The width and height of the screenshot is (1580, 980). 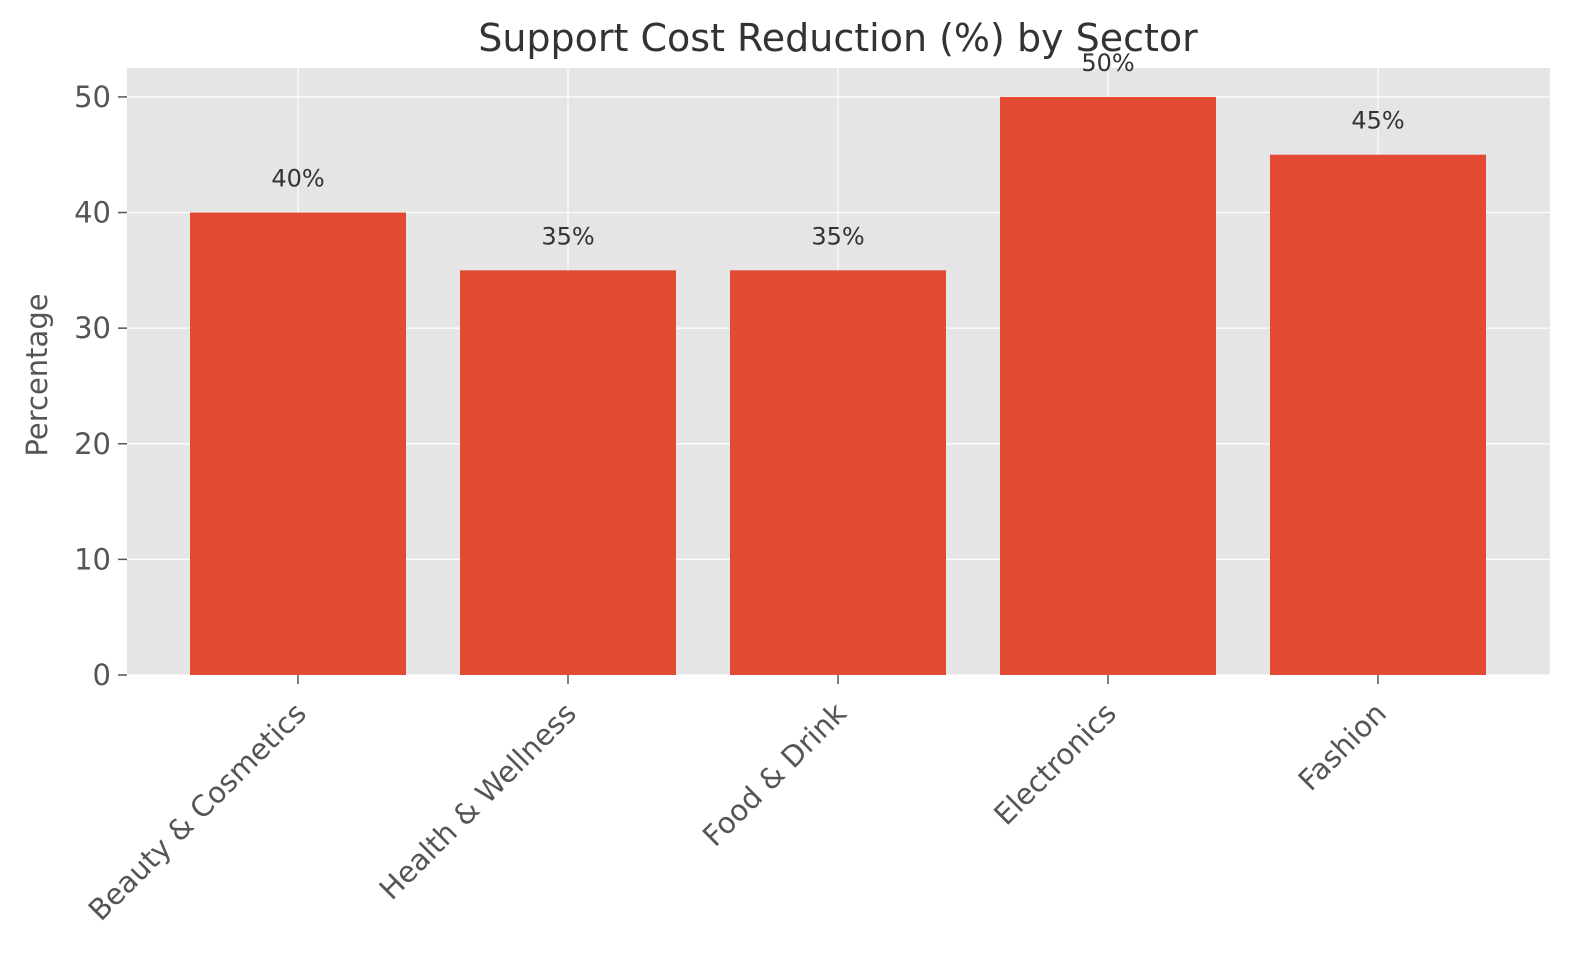 I want to click on y-tick-label: 40, so click(x=92, y=213).